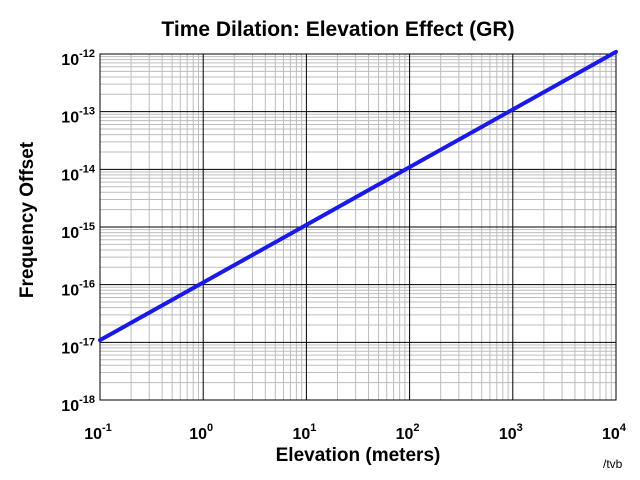 The image size is (640, 480). What do you see at coordinates (87, 342) in the screenshot?
I see `y-tick-label-exponent: -17` at bounding box center [87, 342].